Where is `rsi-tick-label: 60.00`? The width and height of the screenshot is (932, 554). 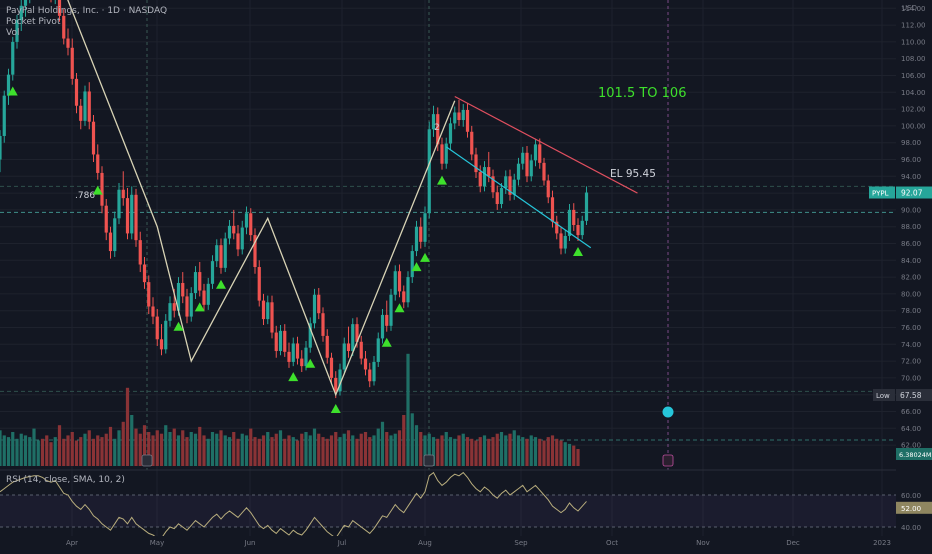
rsi-tick-label: 60.00 is located at coordinates (911, 496).